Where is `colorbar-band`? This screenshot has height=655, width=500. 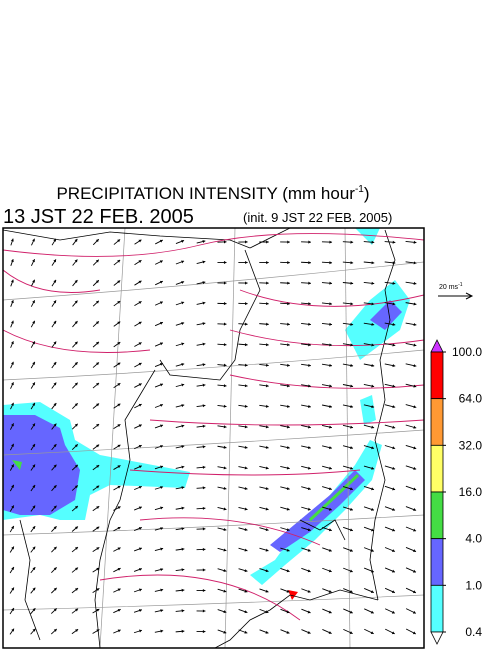
colorbar-band is located at coordinates (437, 375).